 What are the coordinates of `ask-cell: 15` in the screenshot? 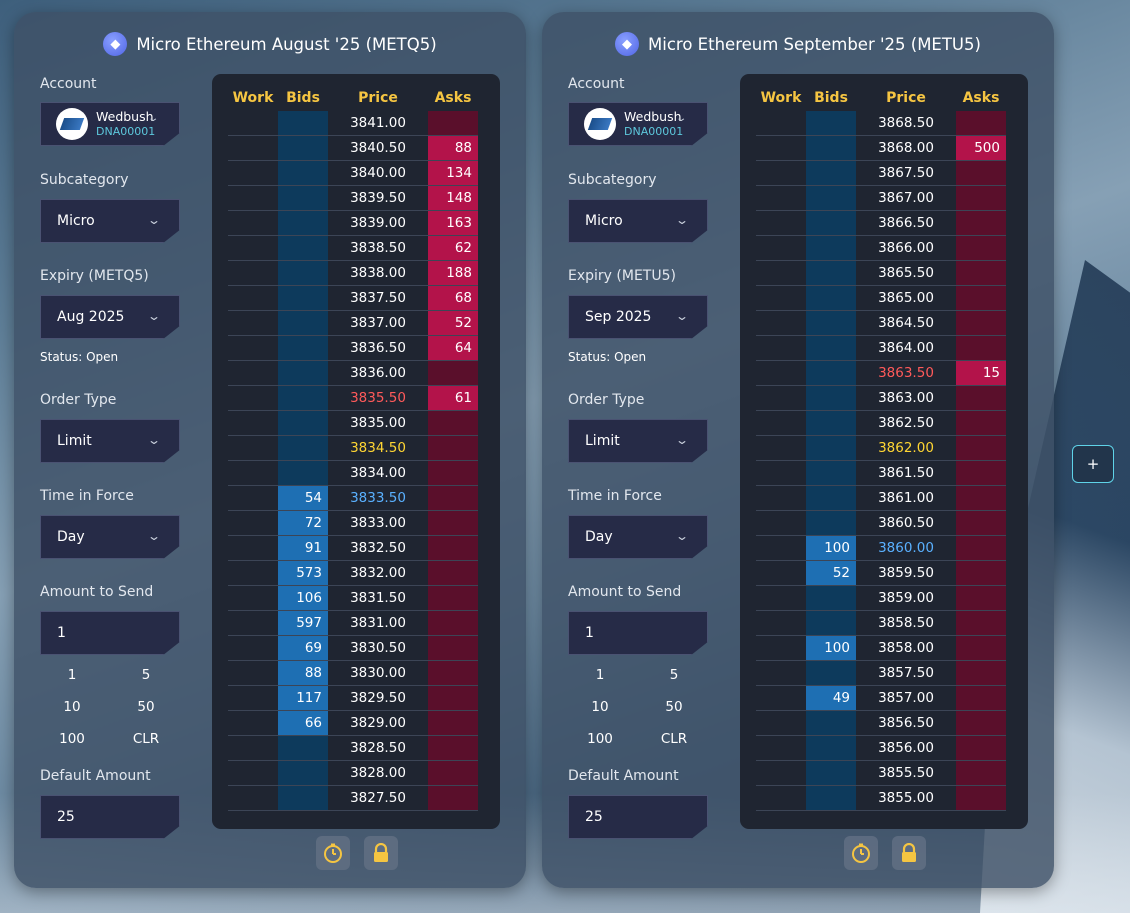 It's located at (981, 373).